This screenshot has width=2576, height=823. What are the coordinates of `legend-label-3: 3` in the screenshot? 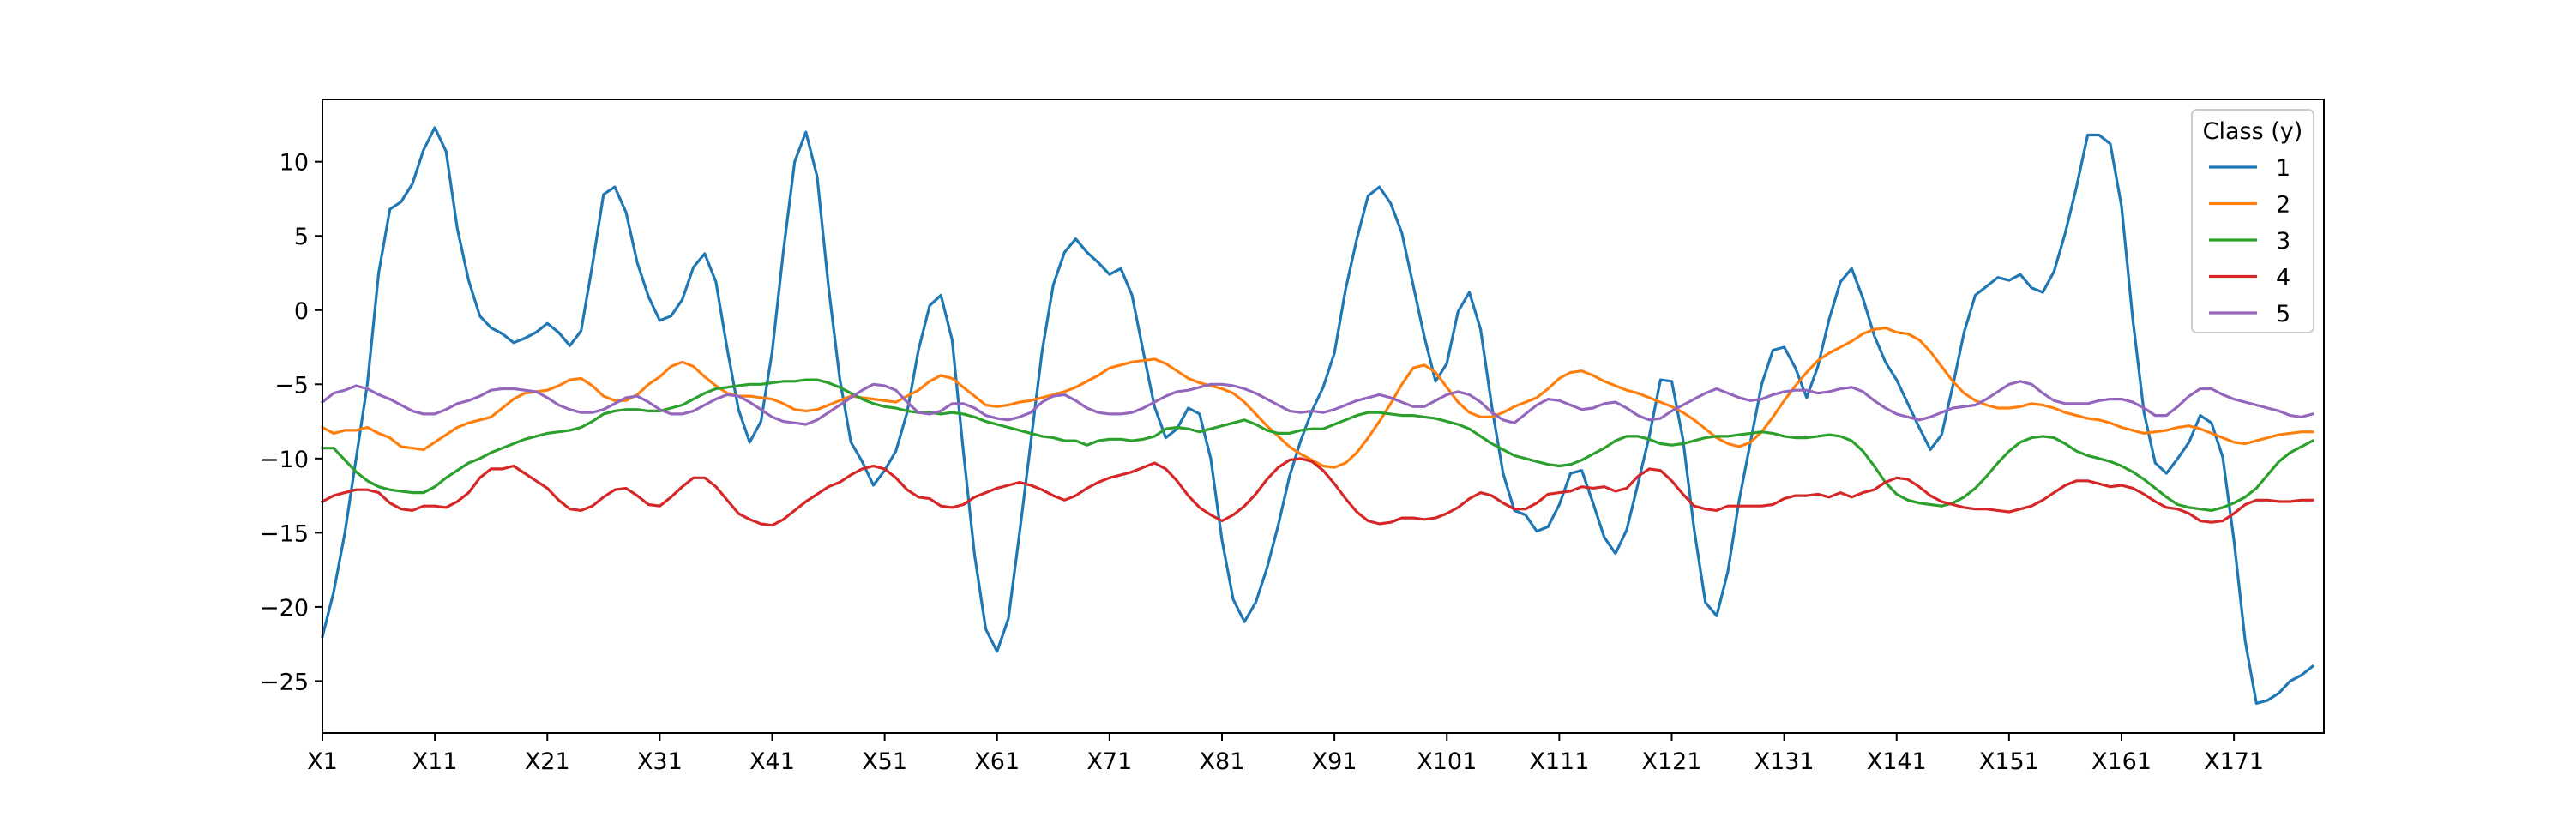 It's located at (2283, 241).